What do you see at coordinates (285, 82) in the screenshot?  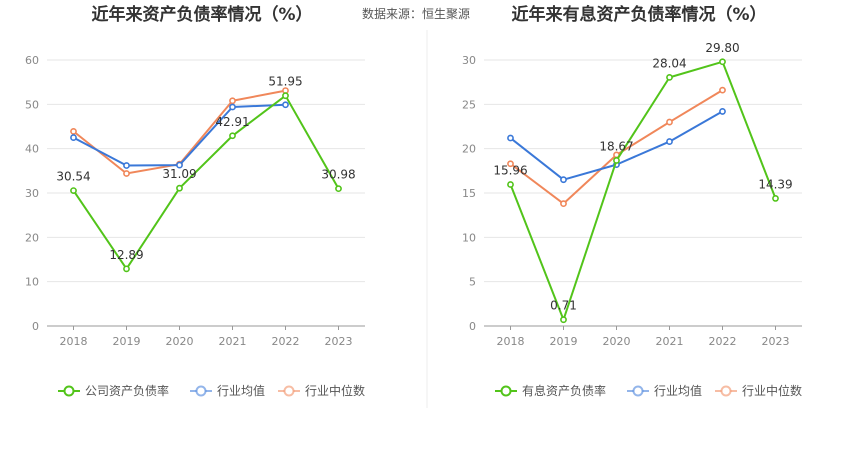 I see `data-label: 51.95` at bounding box center [285, 82].